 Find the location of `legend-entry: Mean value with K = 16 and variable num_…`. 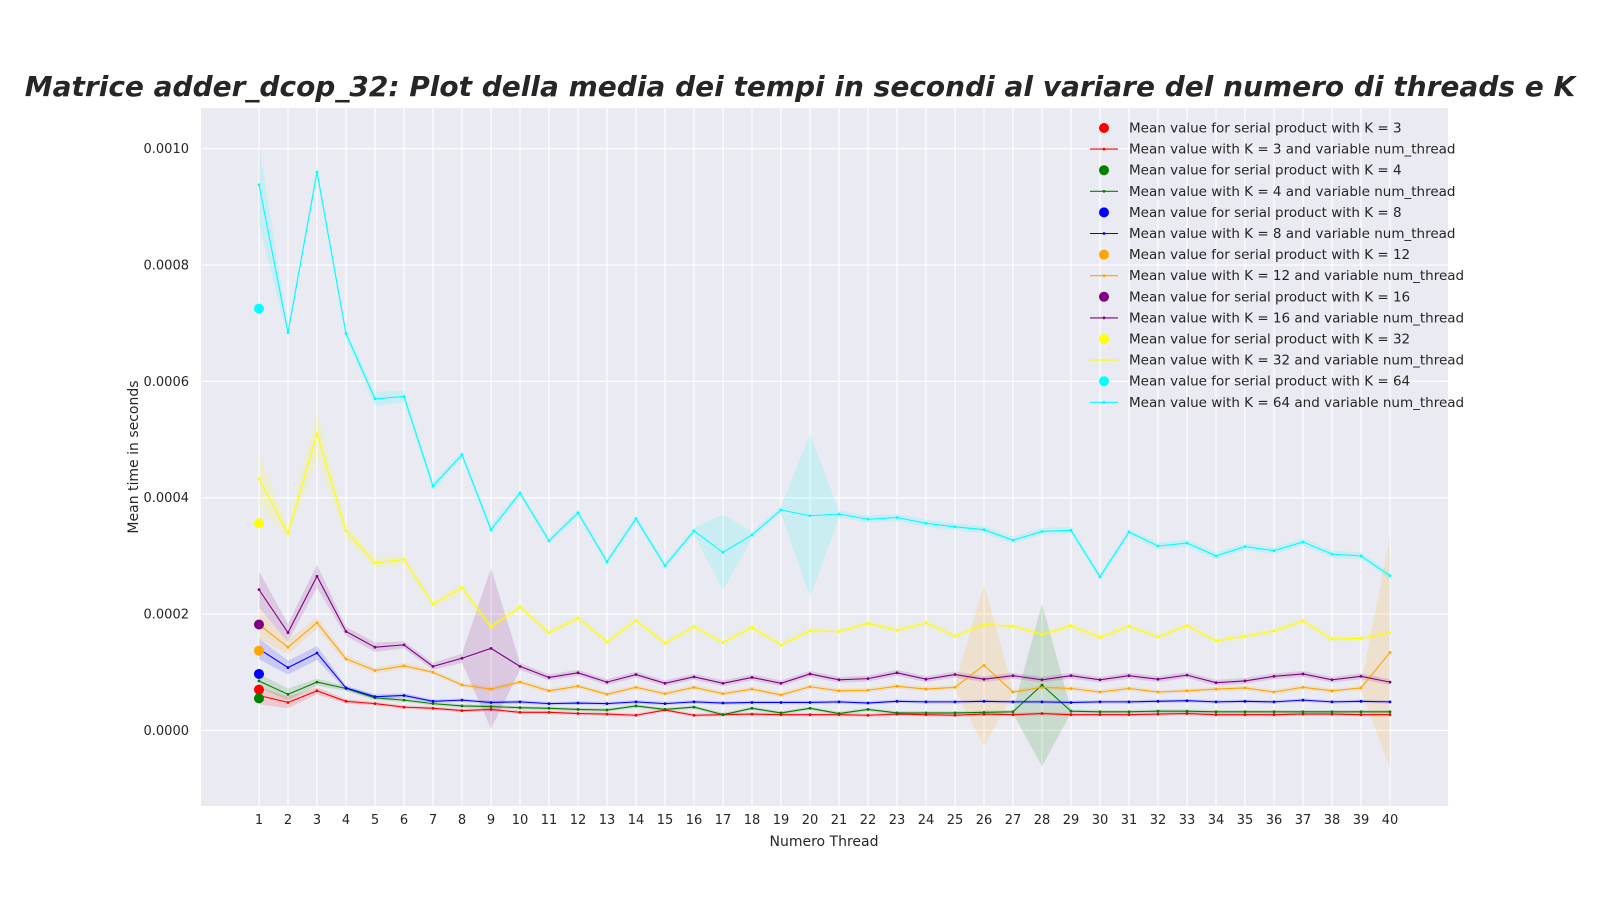

legend-entry: Mean value with K = 16 and variable num_… is located at coordinates (1296, 318).